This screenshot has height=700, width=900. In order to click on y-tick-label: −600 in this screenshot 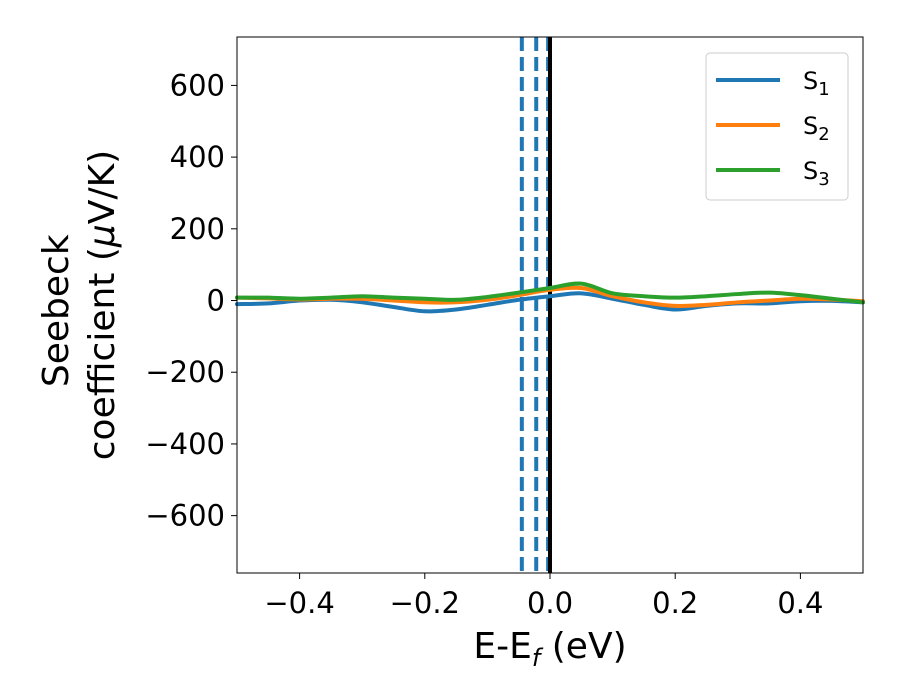, I will do `click(185, 516)`.